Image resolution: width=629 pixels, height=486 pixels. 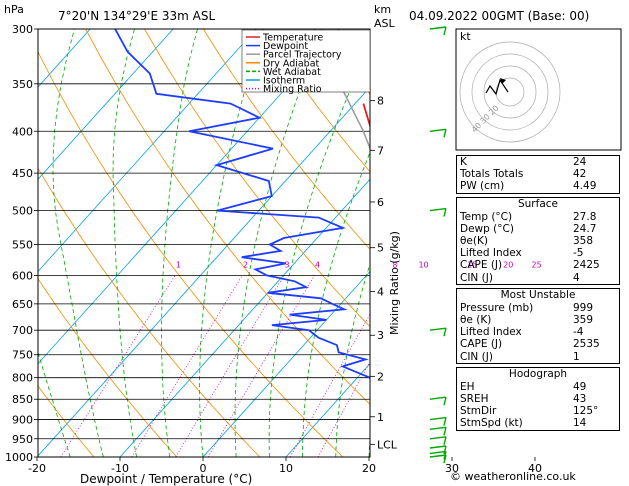 What do you see at coordinates (302, 55) in the screenshot?
I see `legend-label: Parcel Trajectory` at bounding box center [302, 55].